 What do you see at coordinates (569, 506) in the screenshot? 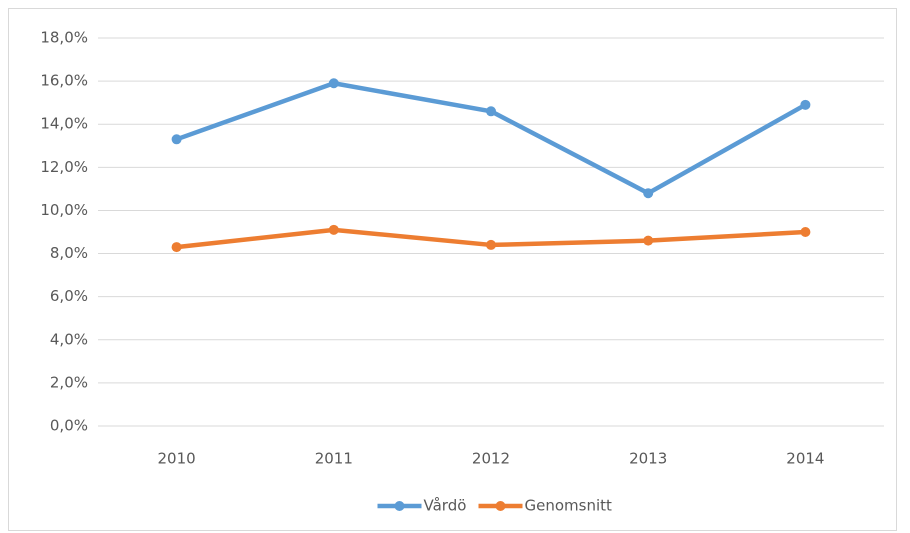
I see `legend-label: Genomsnitt` at bounding box center [569, 506].